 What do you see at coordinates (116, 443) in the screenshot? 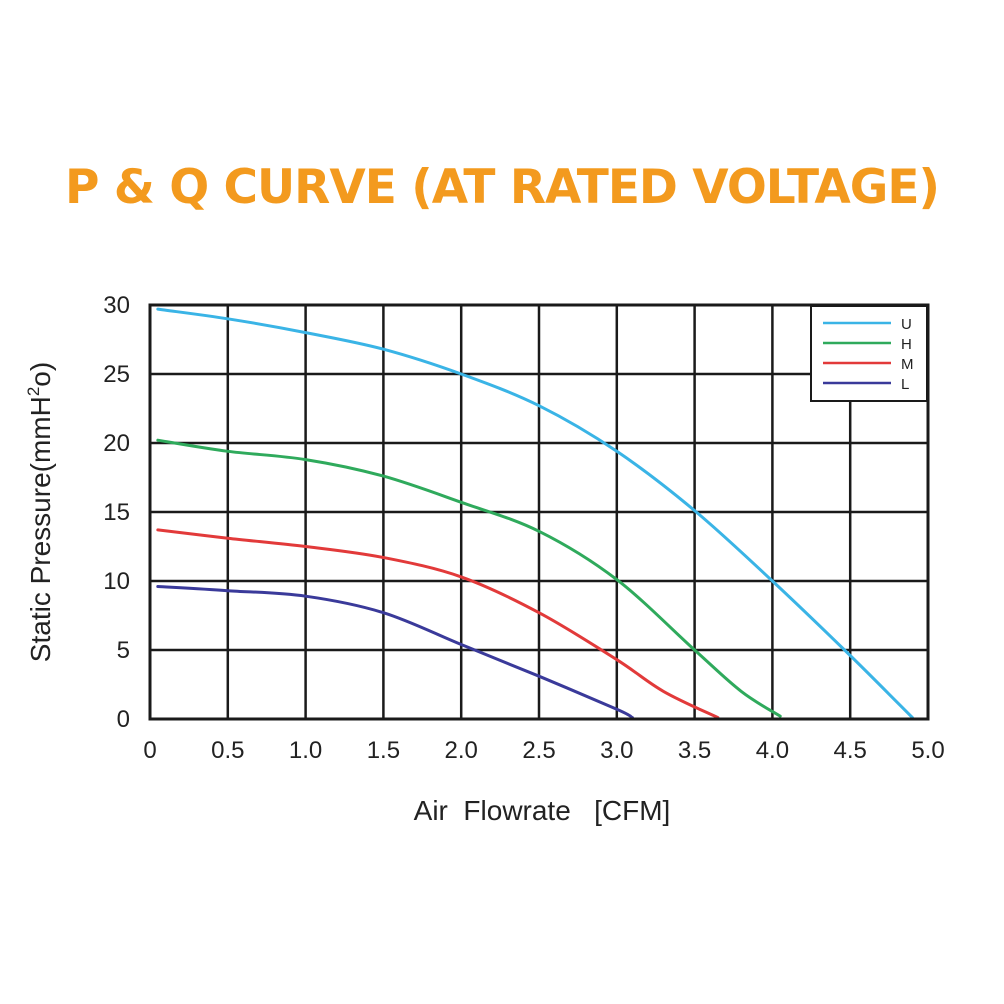
I see `y-tick-label: 20` at bounding box center [116, 443].